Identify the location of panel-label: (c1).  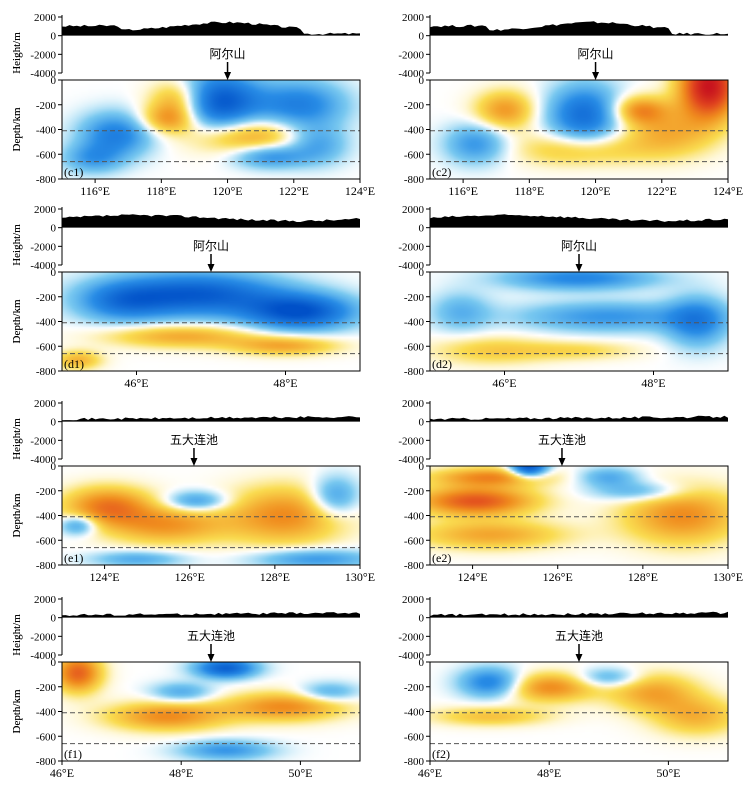
(73, 172).